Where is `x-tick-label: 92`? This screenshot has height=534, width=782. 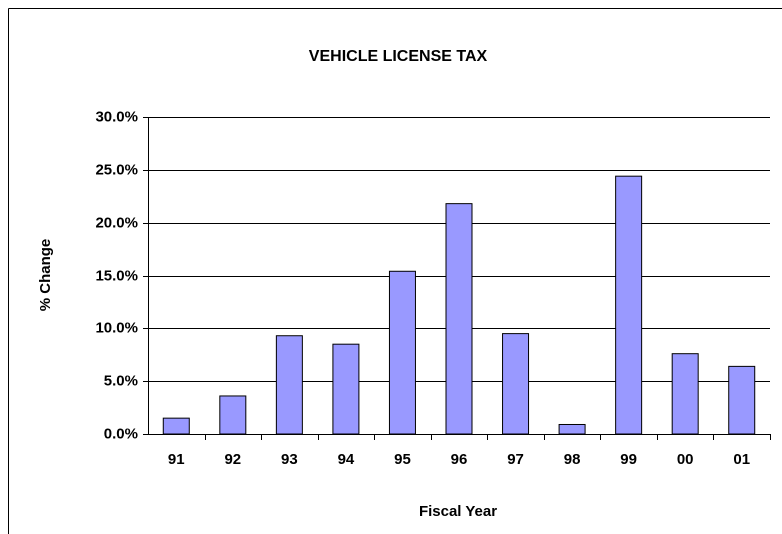 x-tick-label: 92 is located at coordinates (232, 459).